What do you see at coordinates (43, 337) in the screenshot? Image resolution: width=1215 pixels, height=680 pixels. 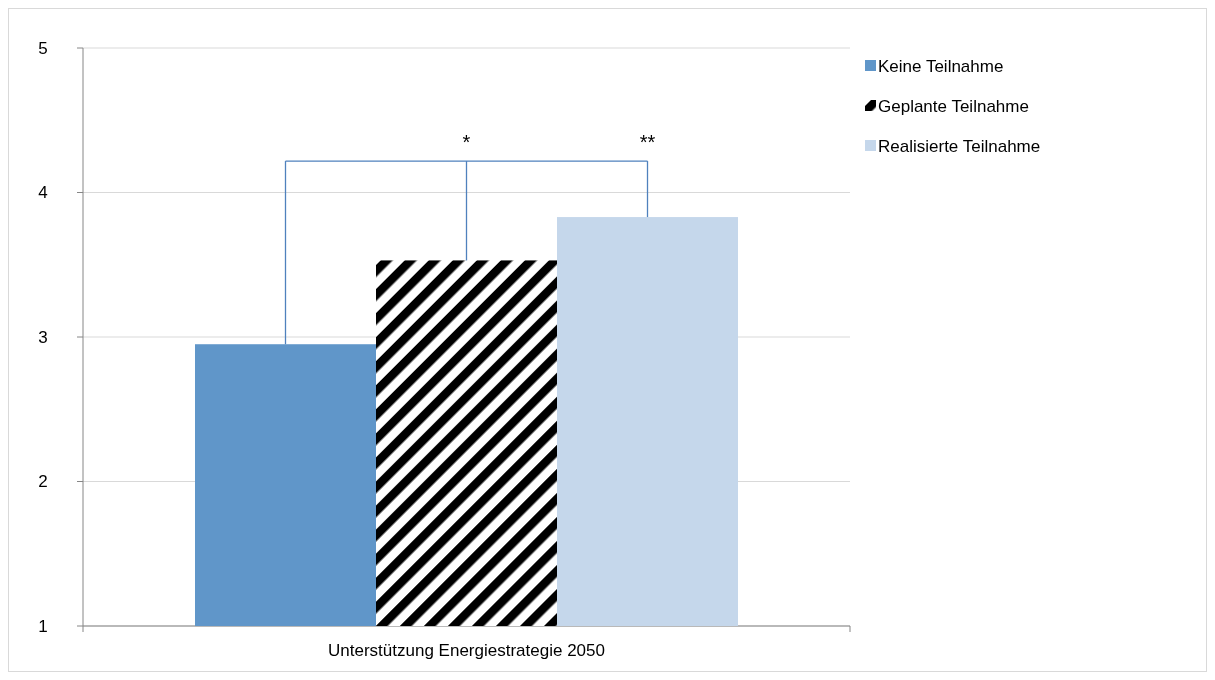 I see `y-tick-label: 3` at bounding box center [43, 337].